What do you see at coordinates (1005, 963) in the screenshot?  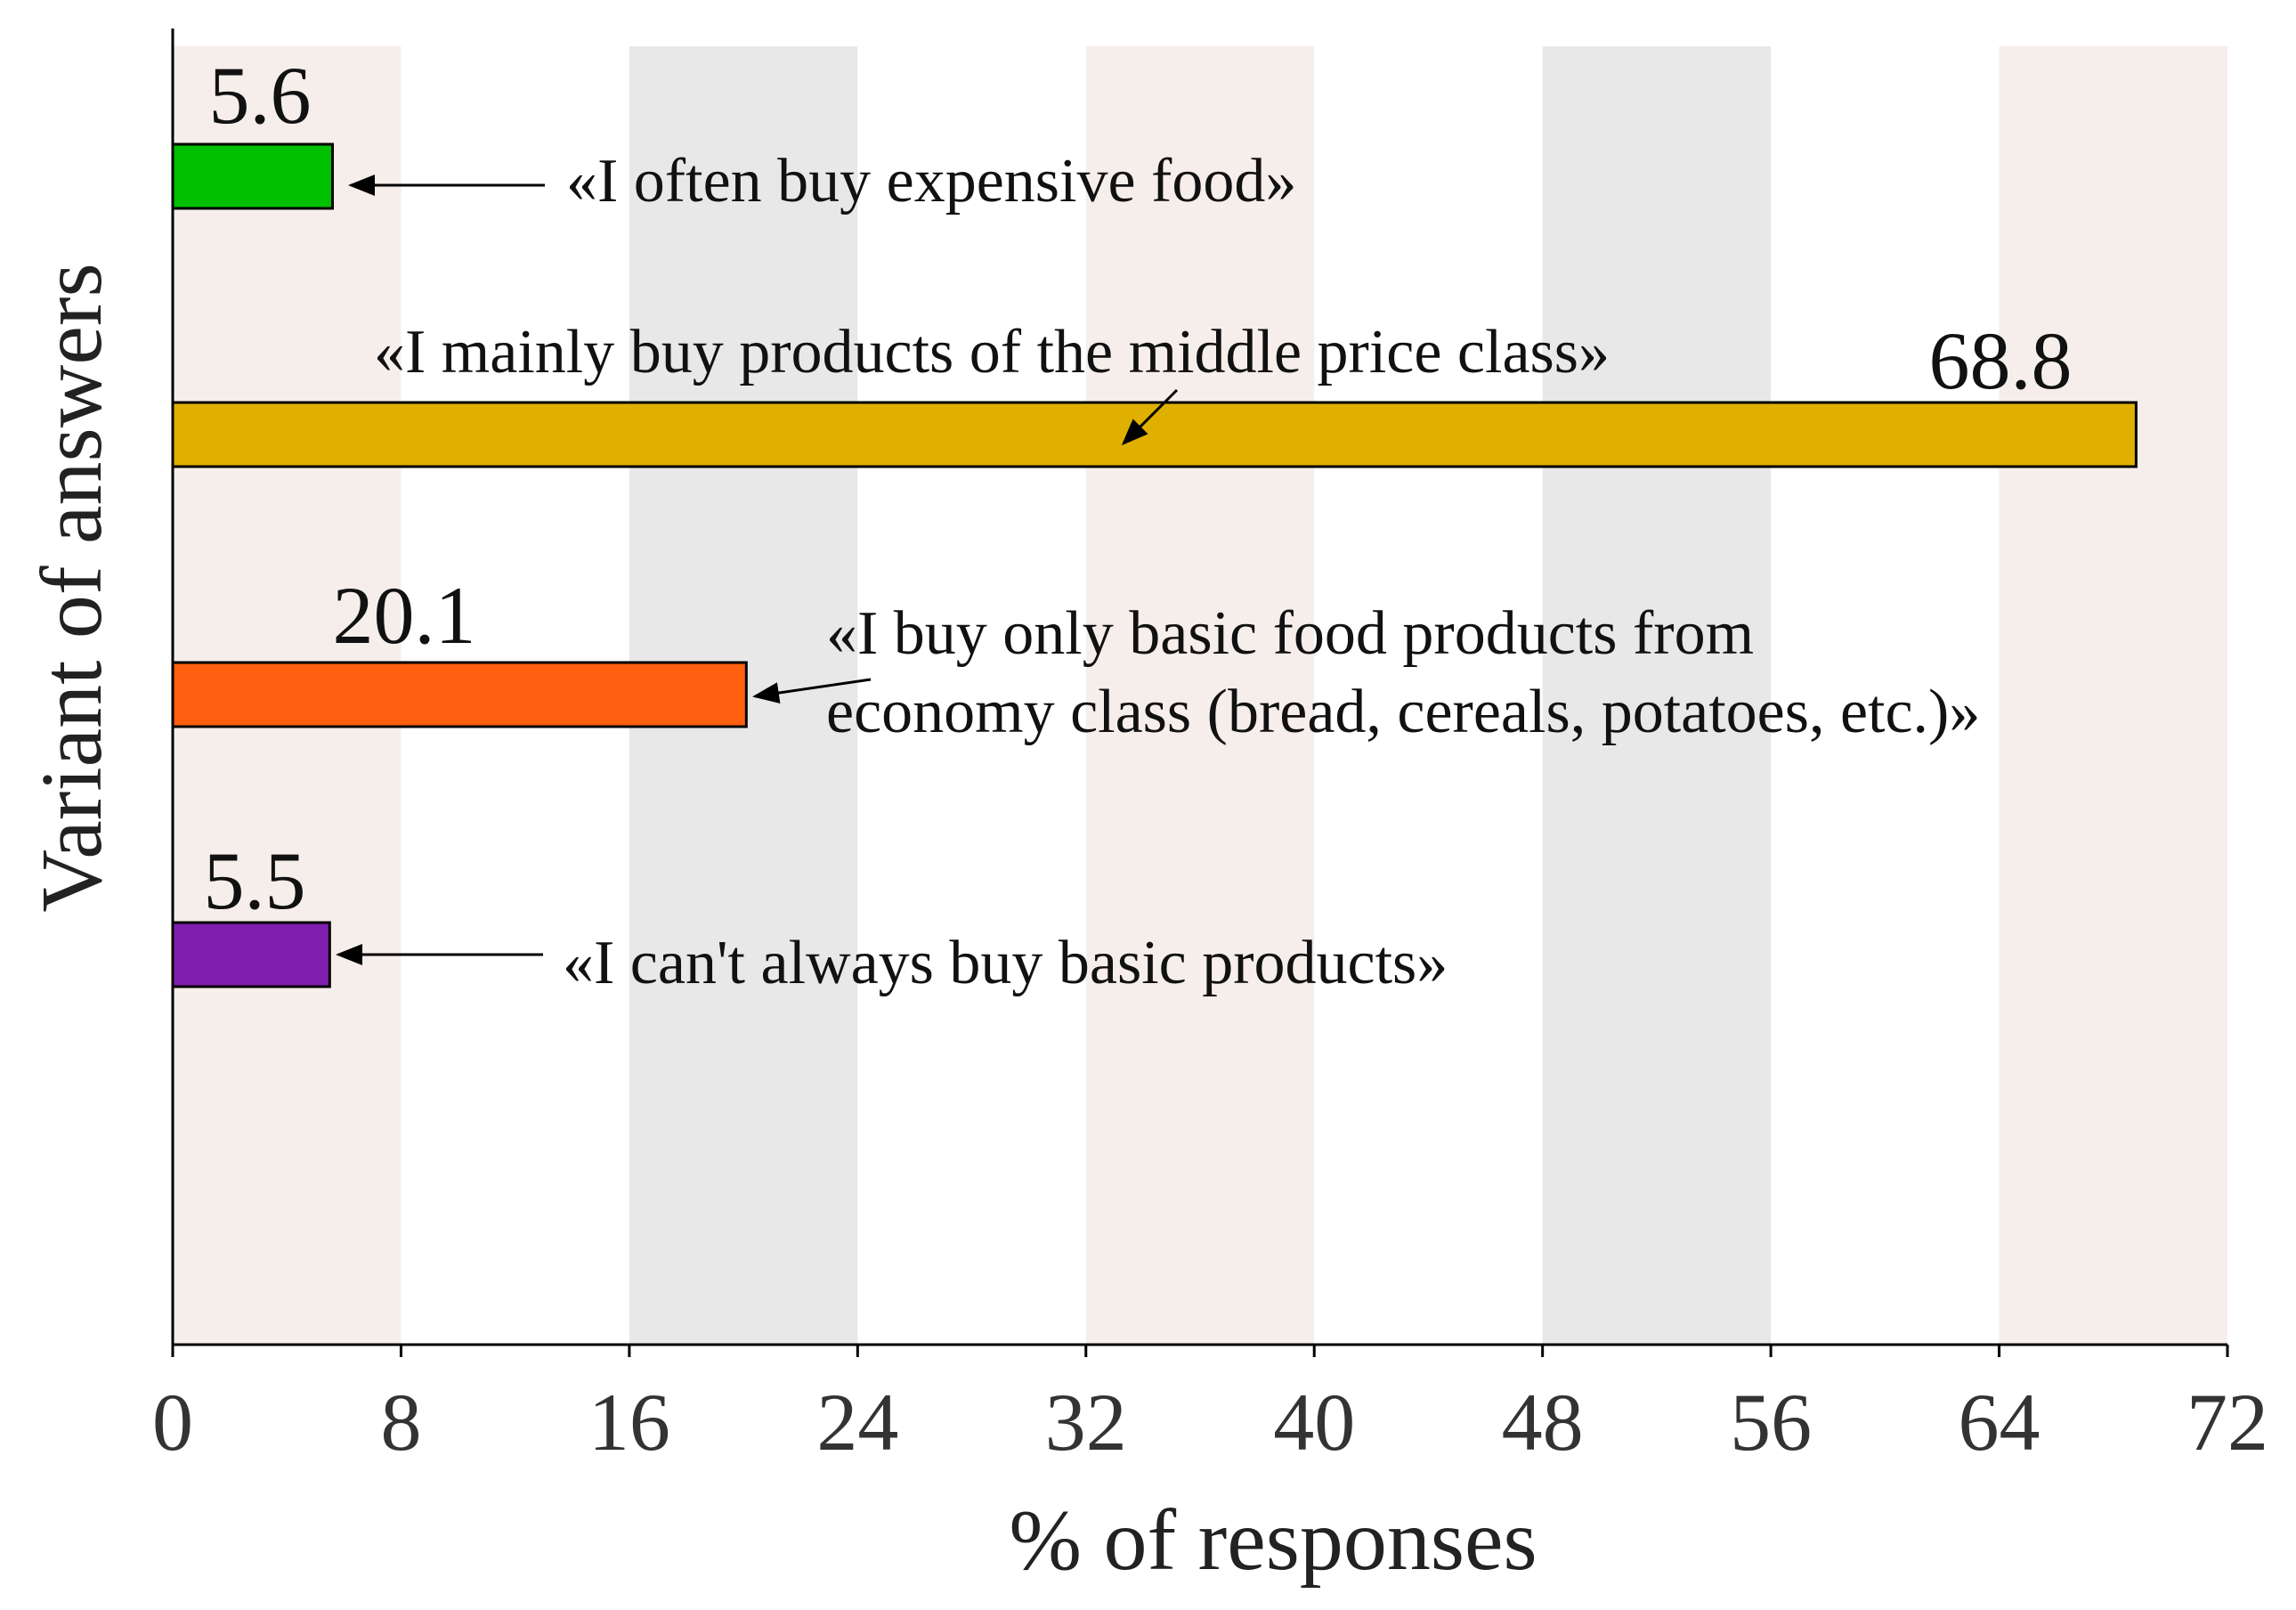 I see `bar-annotation: «I can't always buy basic products»` at bounding box center [1005, 963].